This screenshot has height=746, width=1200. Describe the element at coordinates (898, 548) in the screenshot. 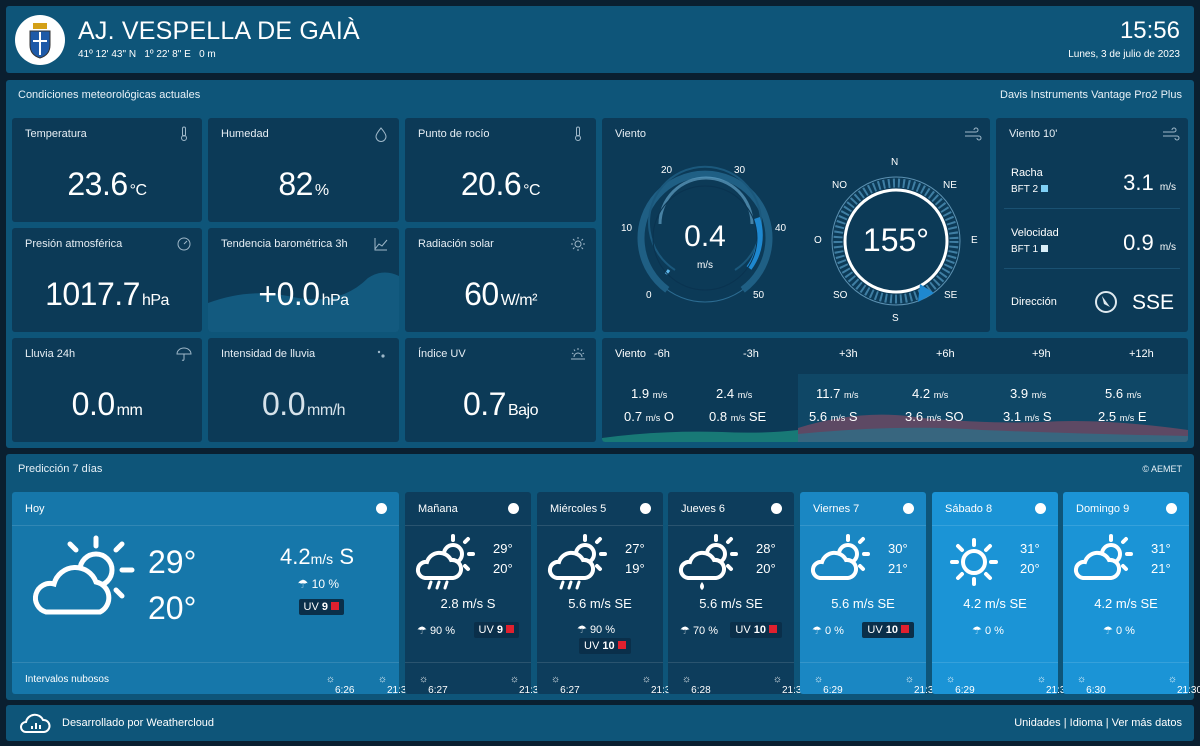

I see `forecast-max: 30°` at that location.